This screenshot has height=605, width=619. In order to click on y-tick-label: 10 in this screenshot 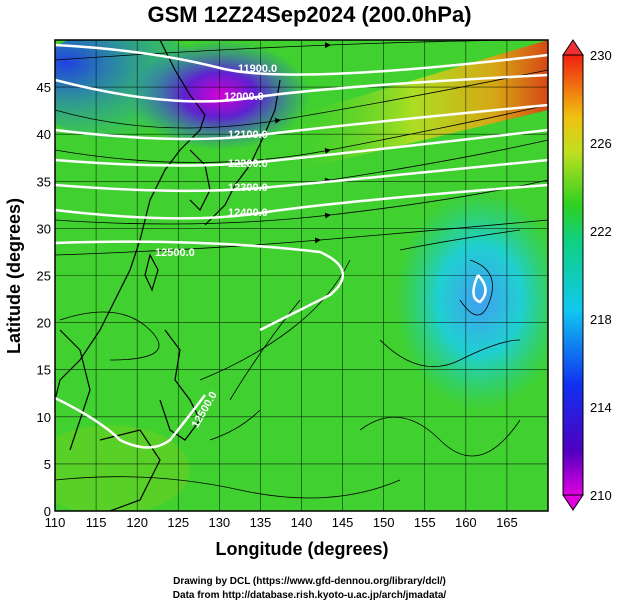, I will do `click(44, 417)`.